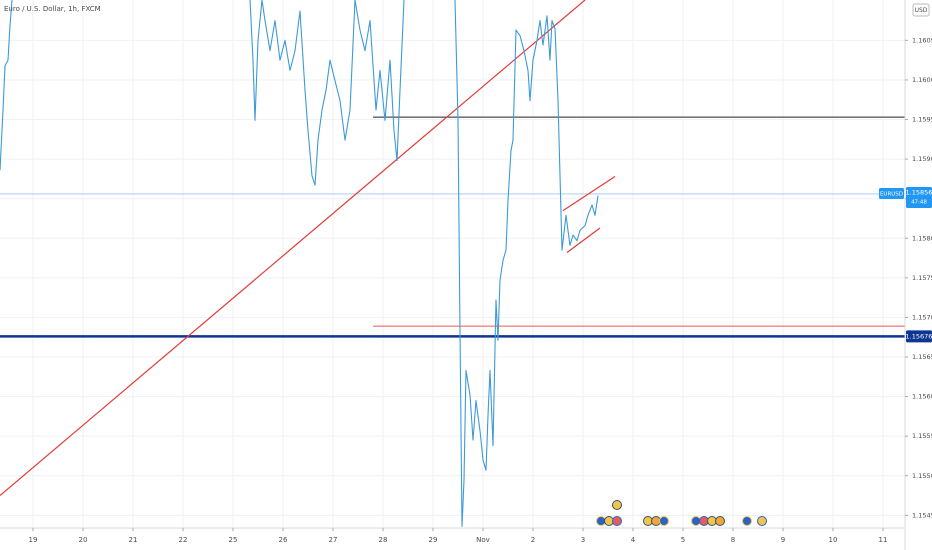 Image resolution: width=932 pixels, height=550 pixels. What do you see at coordinates (922, 357) in the screenshot?
I see `y-tick-label: 1.15650` at bounding box center [922, 357].